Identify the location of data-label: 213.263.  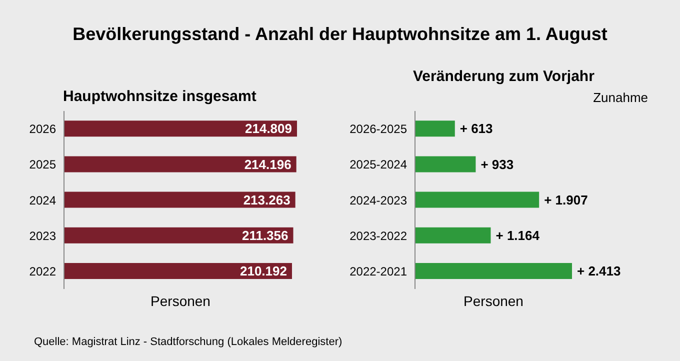
(266, 200).